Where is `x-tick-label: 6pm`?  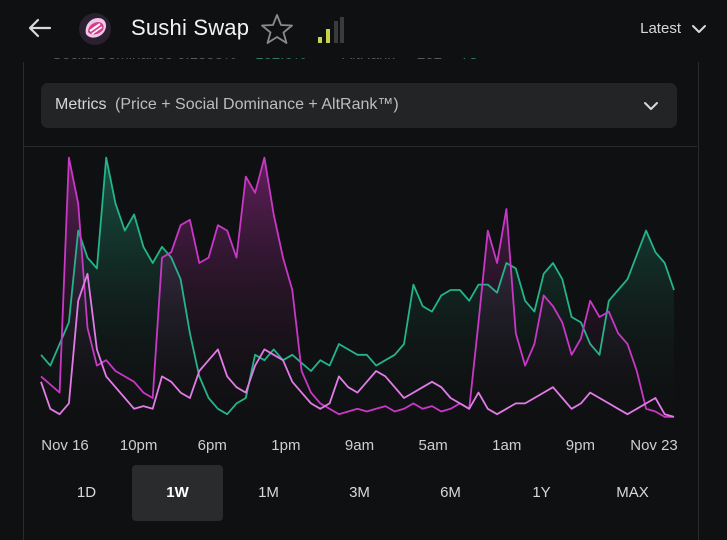 x-tick-label: 6pm is located at coordinates (212, 445).